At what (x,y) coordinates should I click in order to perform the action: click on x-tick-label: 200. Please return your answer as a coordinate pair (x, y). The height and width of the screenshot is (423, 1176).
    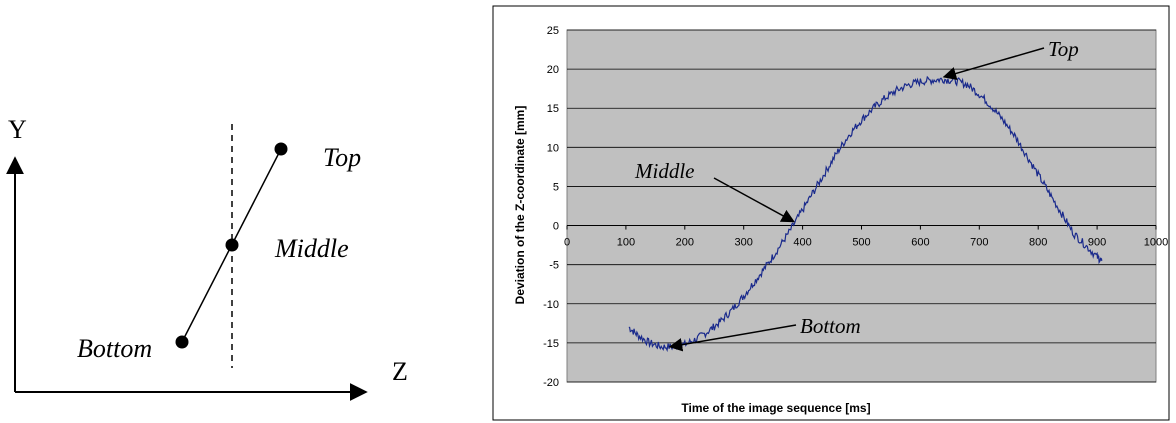
    Looking at the image, I should click on (685, 243).